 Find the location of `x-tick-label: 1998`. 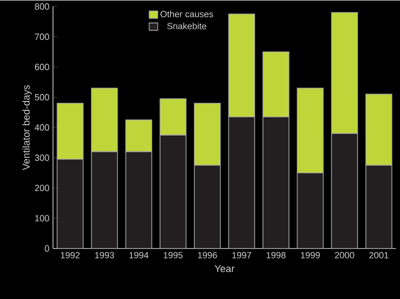

x-tick-label: 1998 is located at coordinates (276, 255).